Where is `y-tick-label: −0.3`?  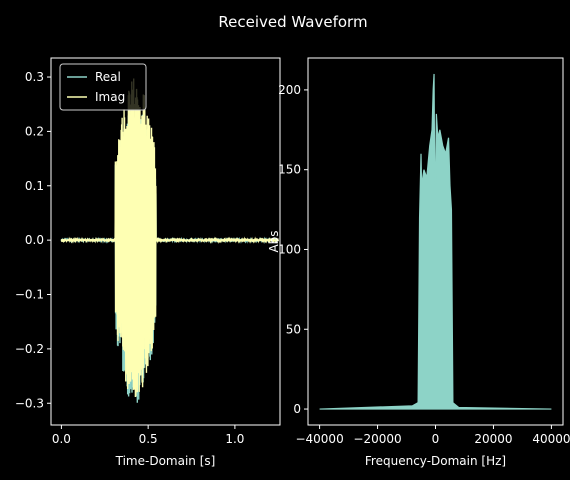 y-tick-label: −0.3 is located at coordinates (29, 403).